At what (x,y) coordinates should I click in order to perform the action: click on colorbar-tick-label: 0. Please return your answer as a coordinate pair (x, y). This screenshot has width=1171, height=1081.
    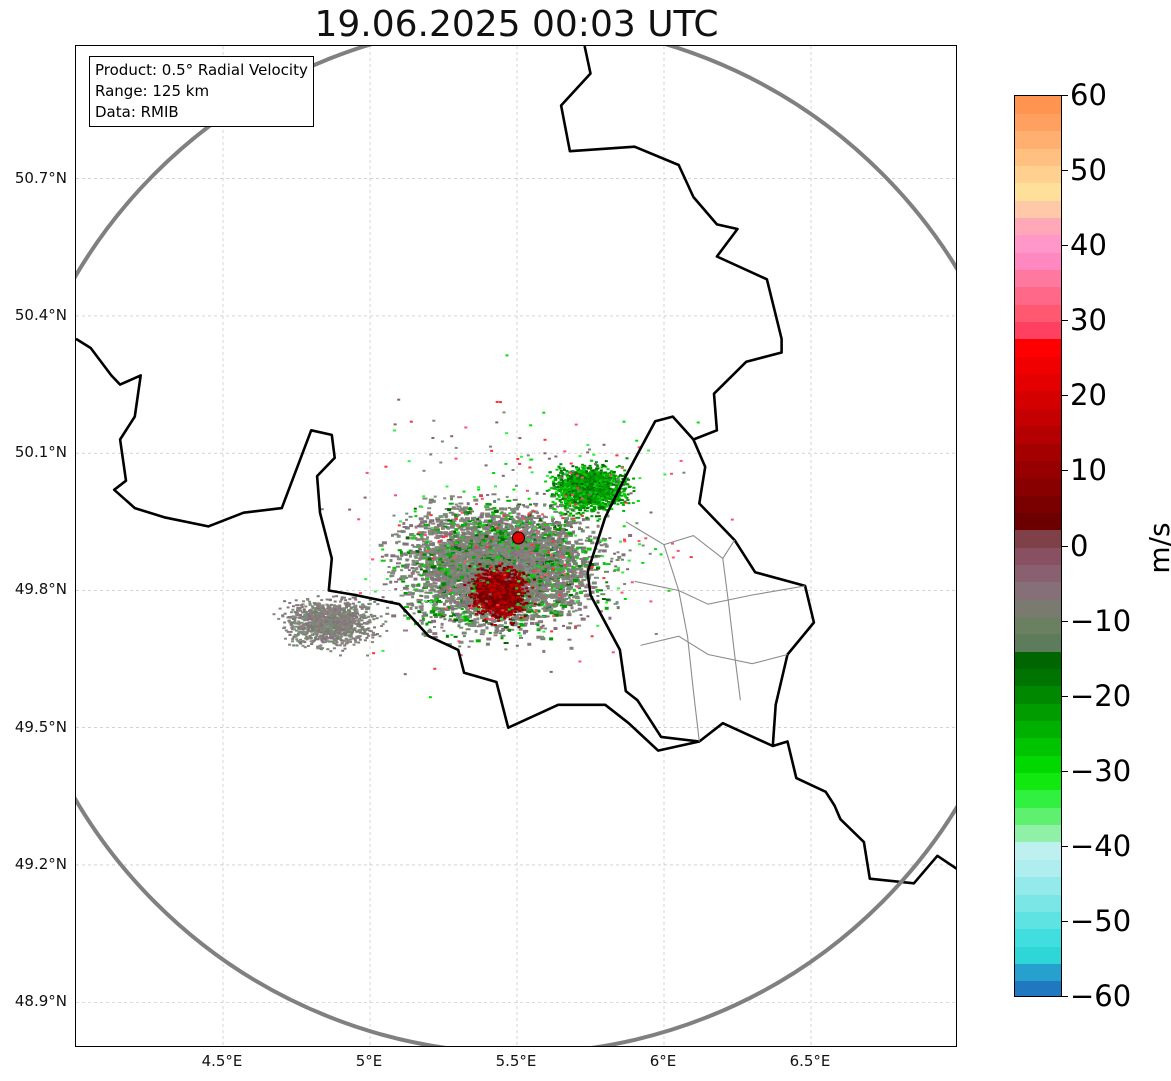
    Looking at the image, I should click on (1079, 545).